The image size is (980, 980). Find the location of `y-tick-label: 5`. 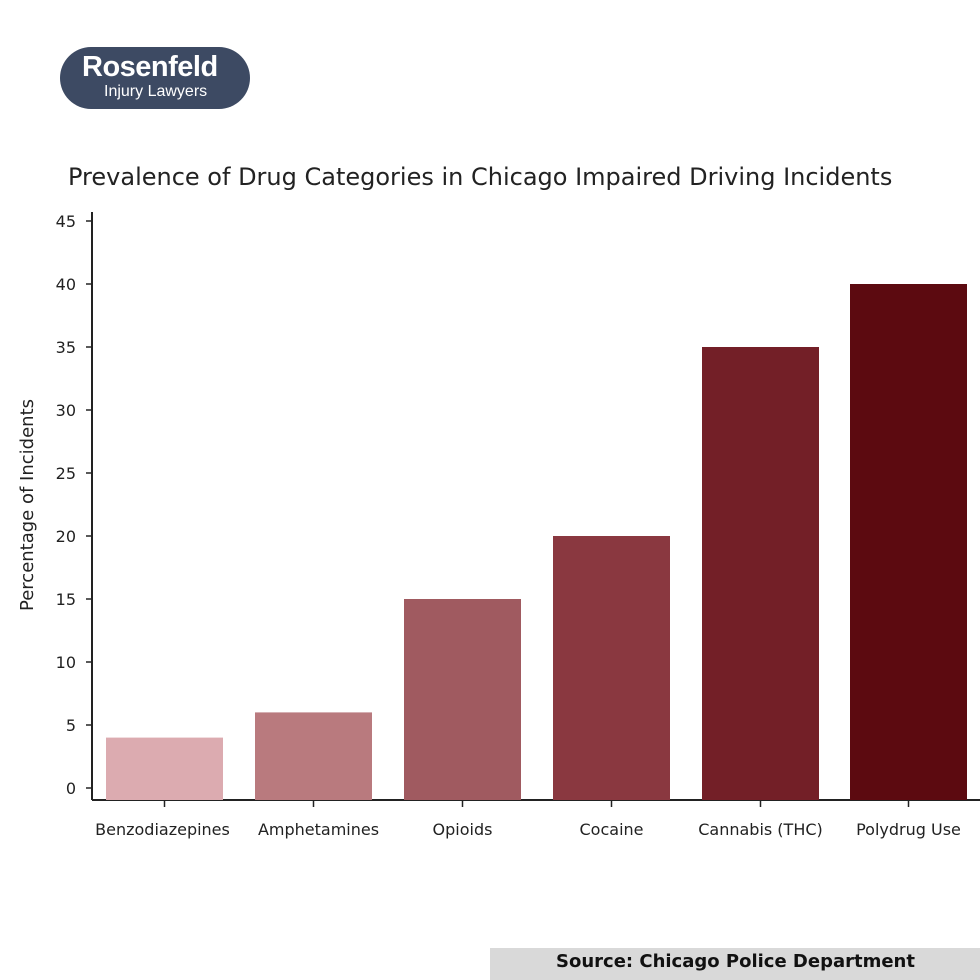

y-tick-label: 5 is located at coordinates (71, 725).